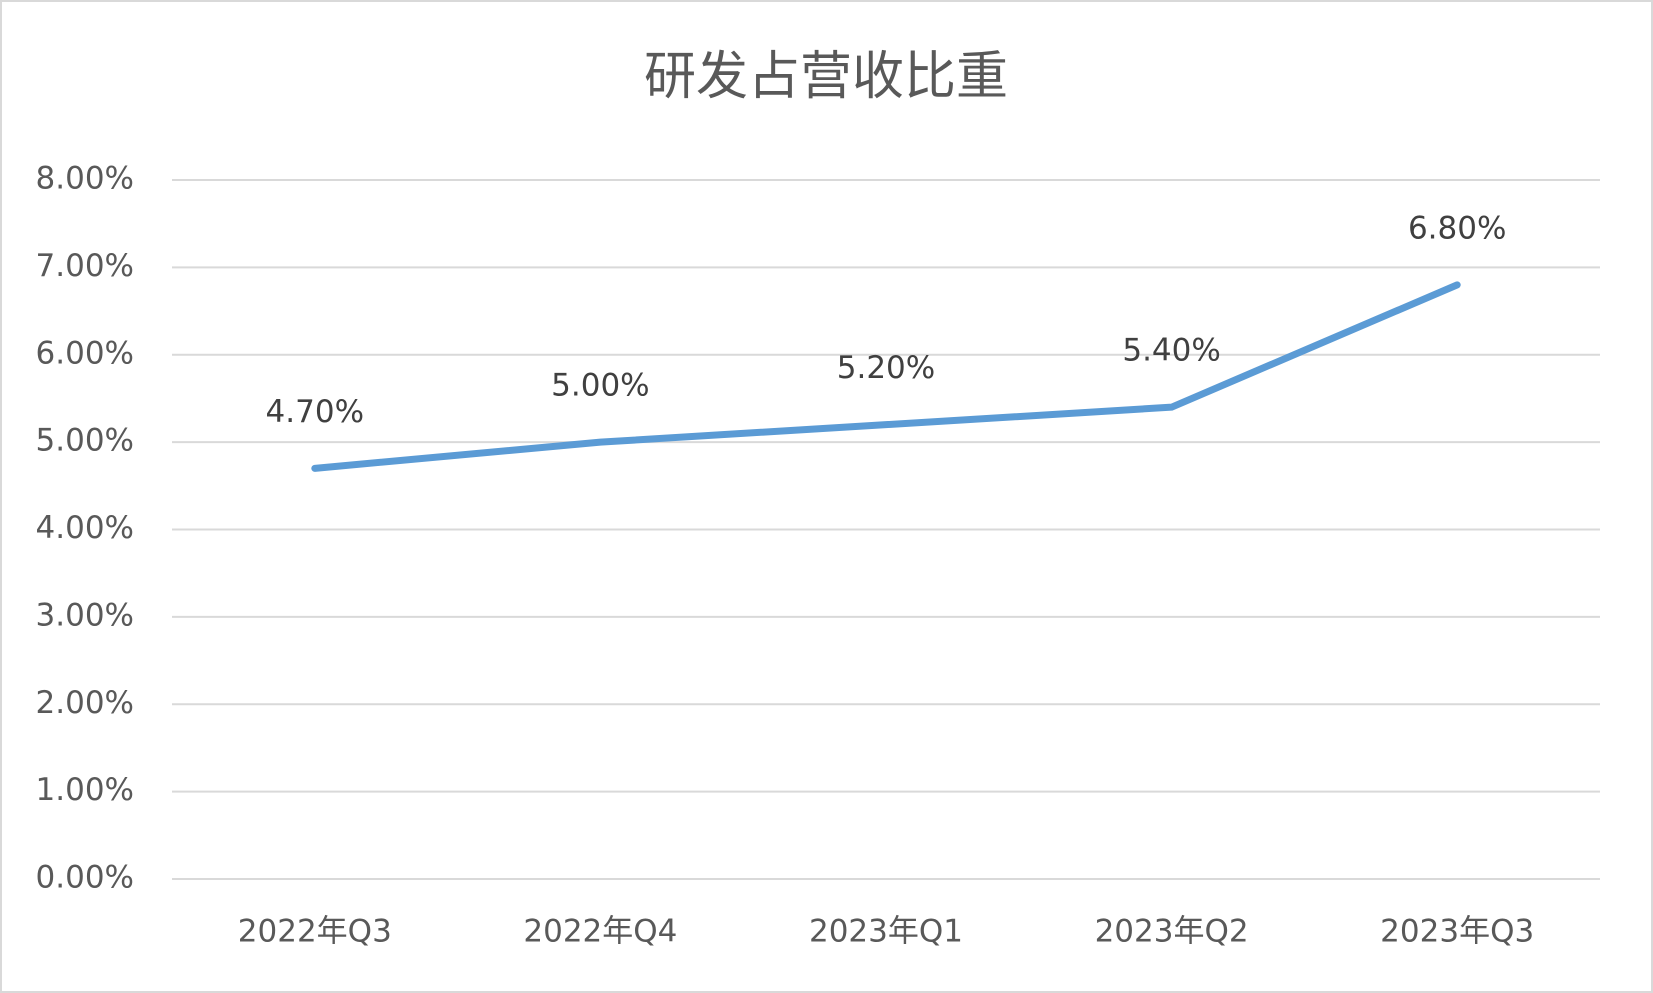 Image resolution: width=1653 pixels, height=993 pixels. Describe the element at coordinates (1457, 932) in the screenshot. I see `x-tick-label: 2023年Q3` at that location.